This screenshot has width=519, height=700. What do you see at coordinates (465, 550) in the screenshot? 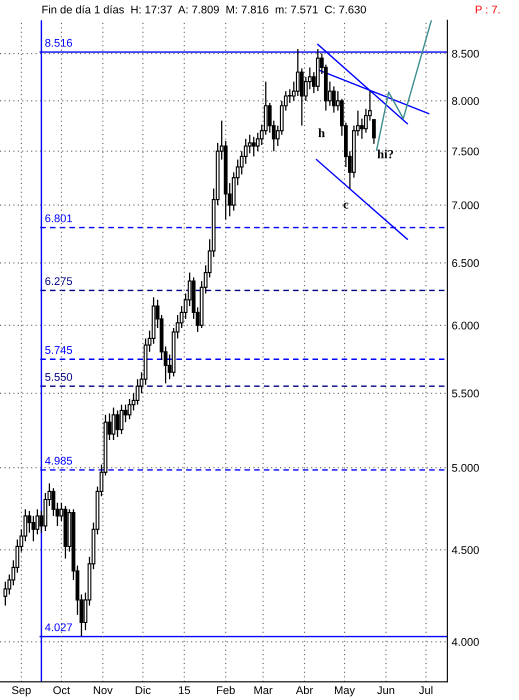
I see `y-tick-label: 4.500` at bounding box center [465, 550].